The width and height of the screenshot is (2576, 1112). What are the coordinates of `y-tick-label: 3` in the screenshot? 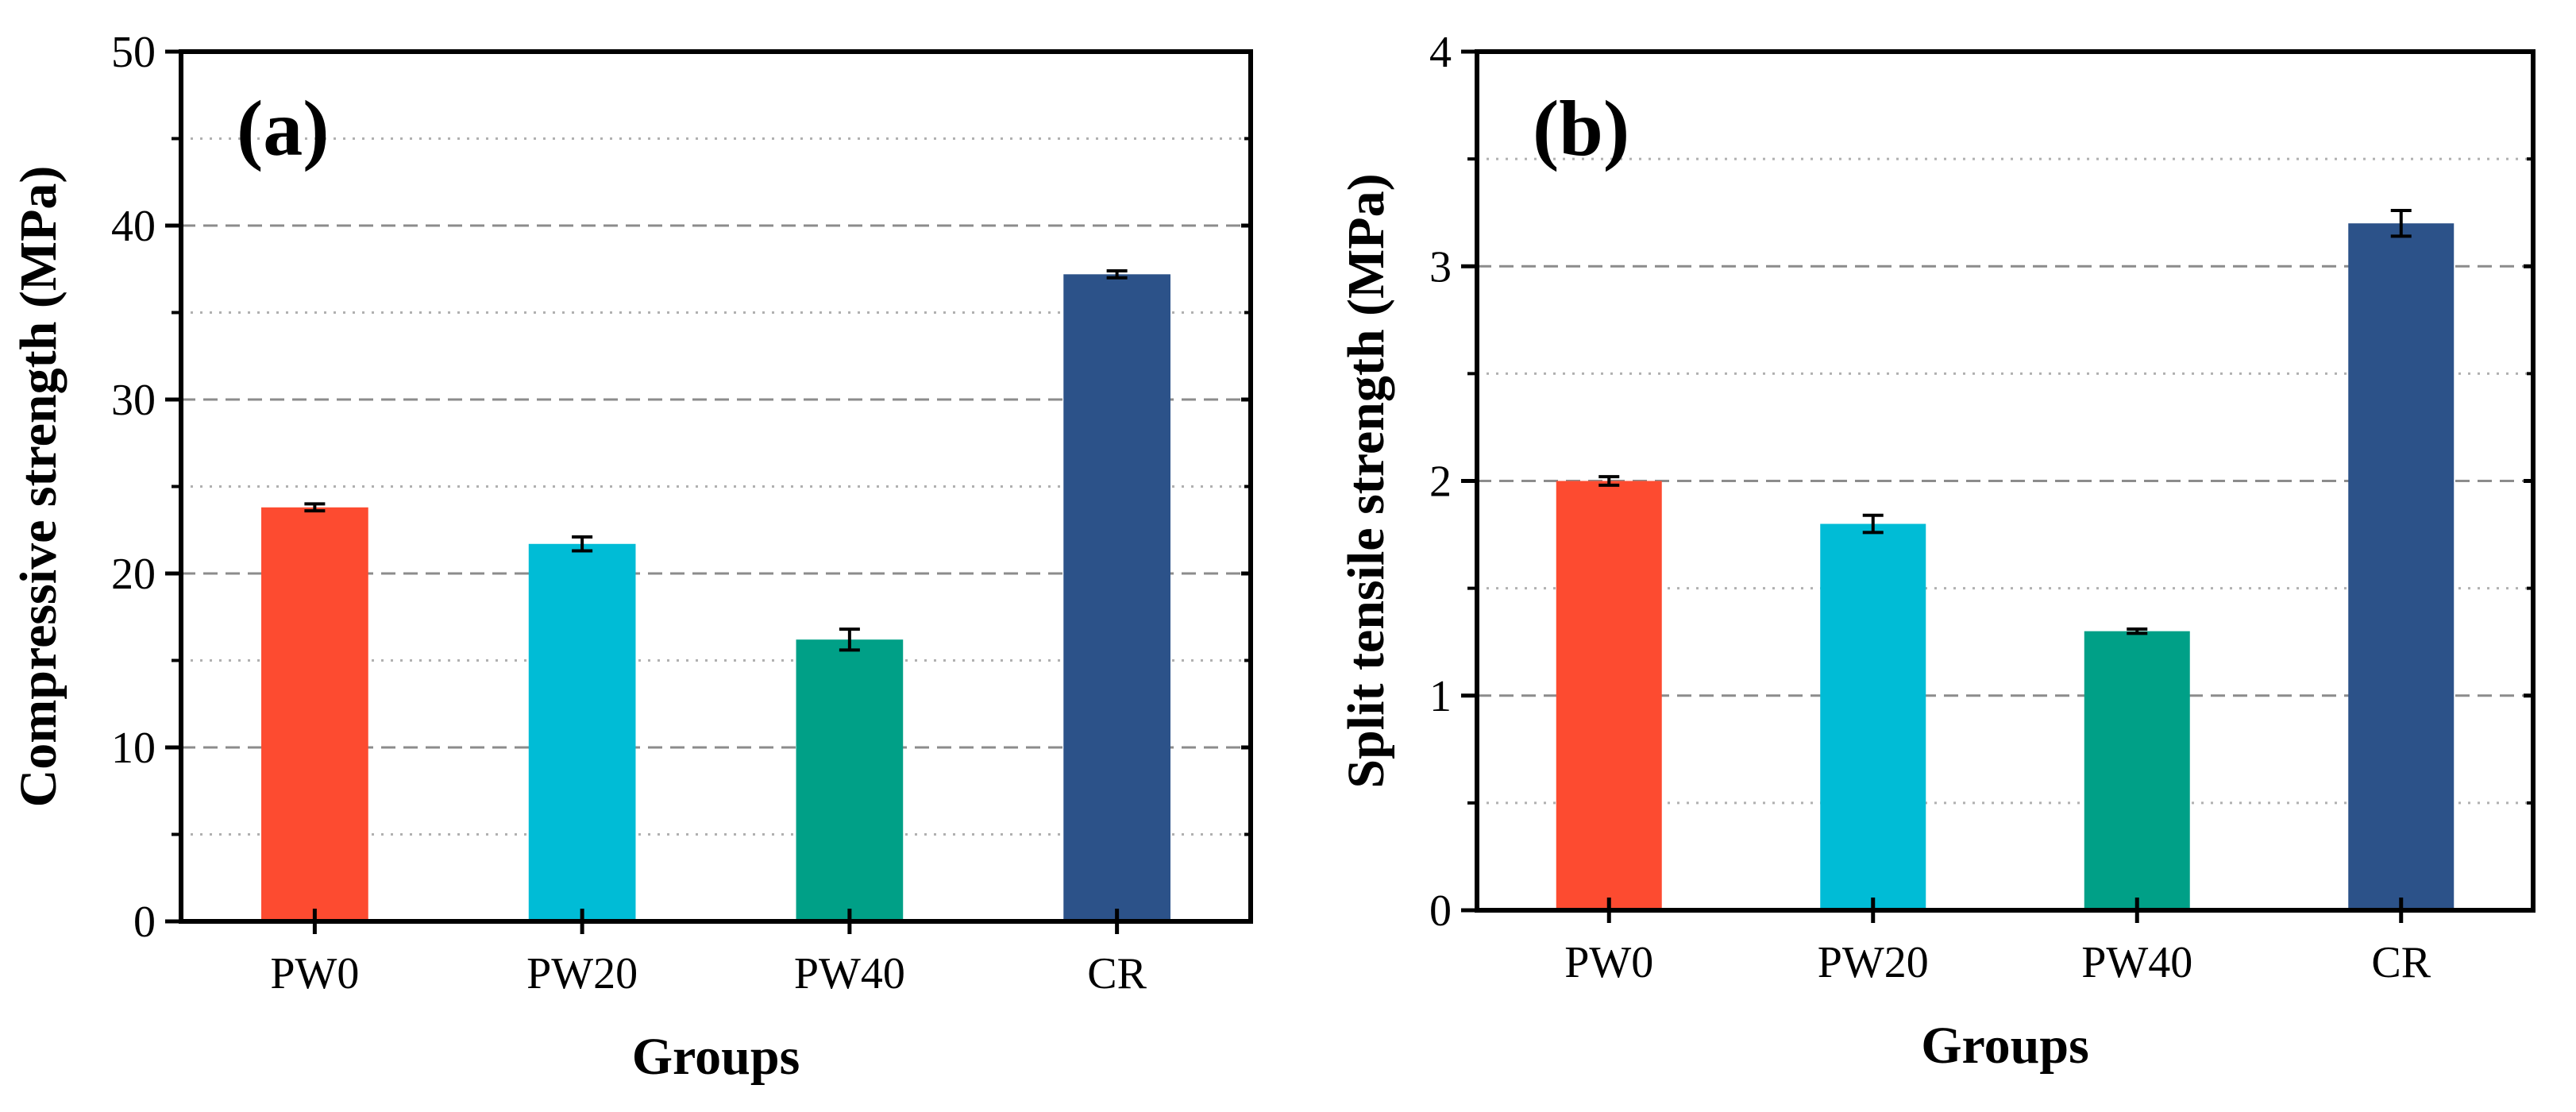 It's located at (1440, 267).